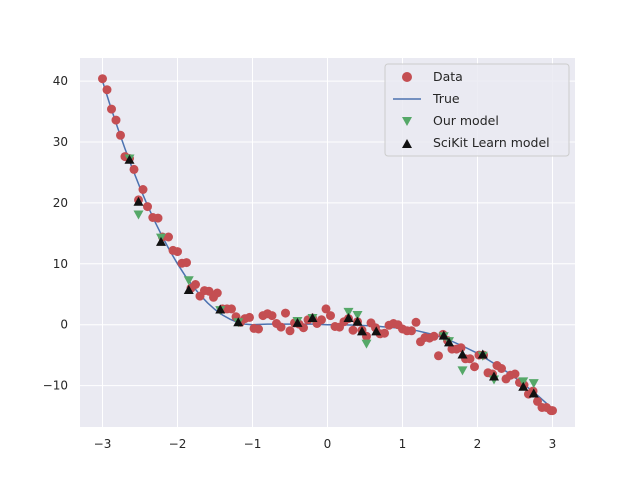 The image size is (640, 480). Describe the element at coordinates (60, 264) in the screenshot. I see `y-tick-label: 10` at that location.